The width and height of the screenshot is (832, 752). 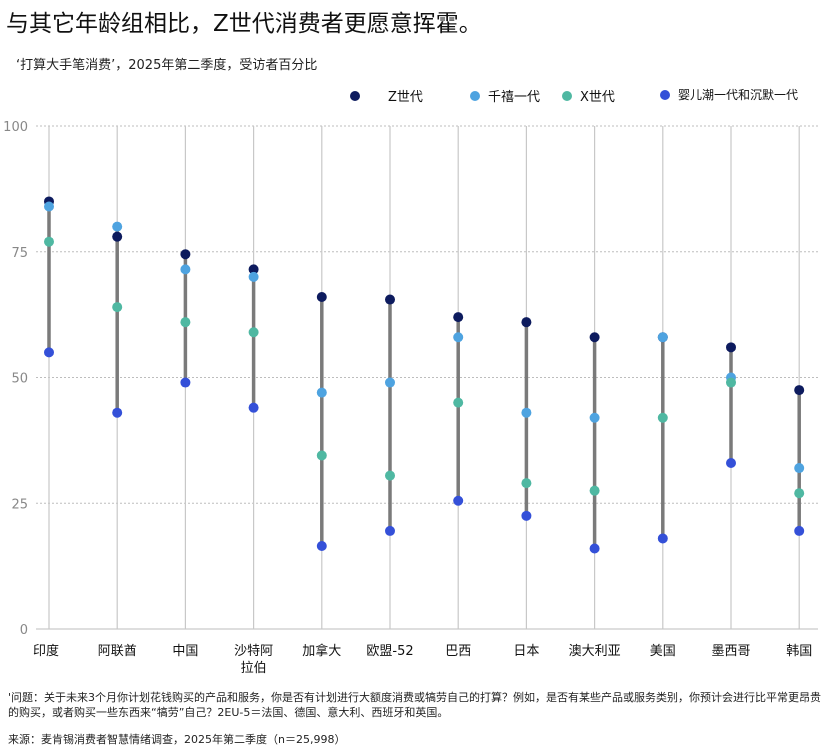 What do you see at coordinates (355, 95) in the screenshot?
I see `legend-marker-gen-z` at bounding box center [355, 95].